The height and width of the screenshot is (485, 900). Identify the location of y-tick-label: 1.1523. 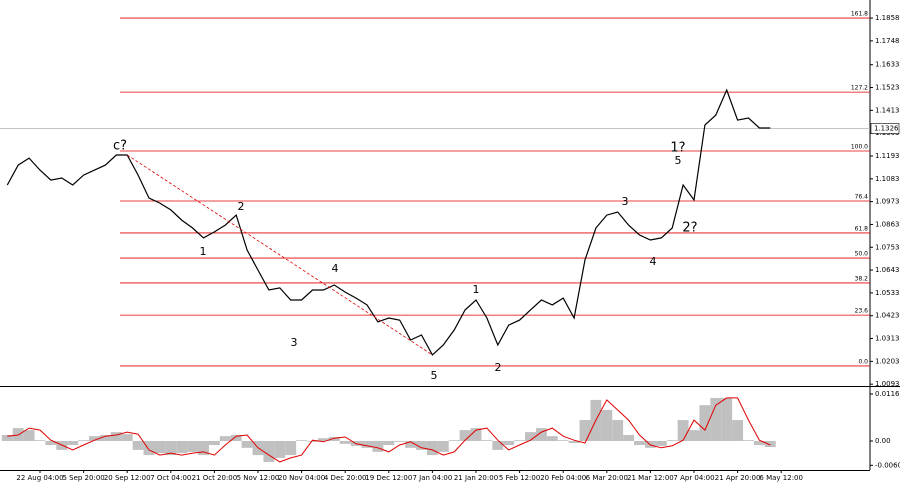
(887, 88).